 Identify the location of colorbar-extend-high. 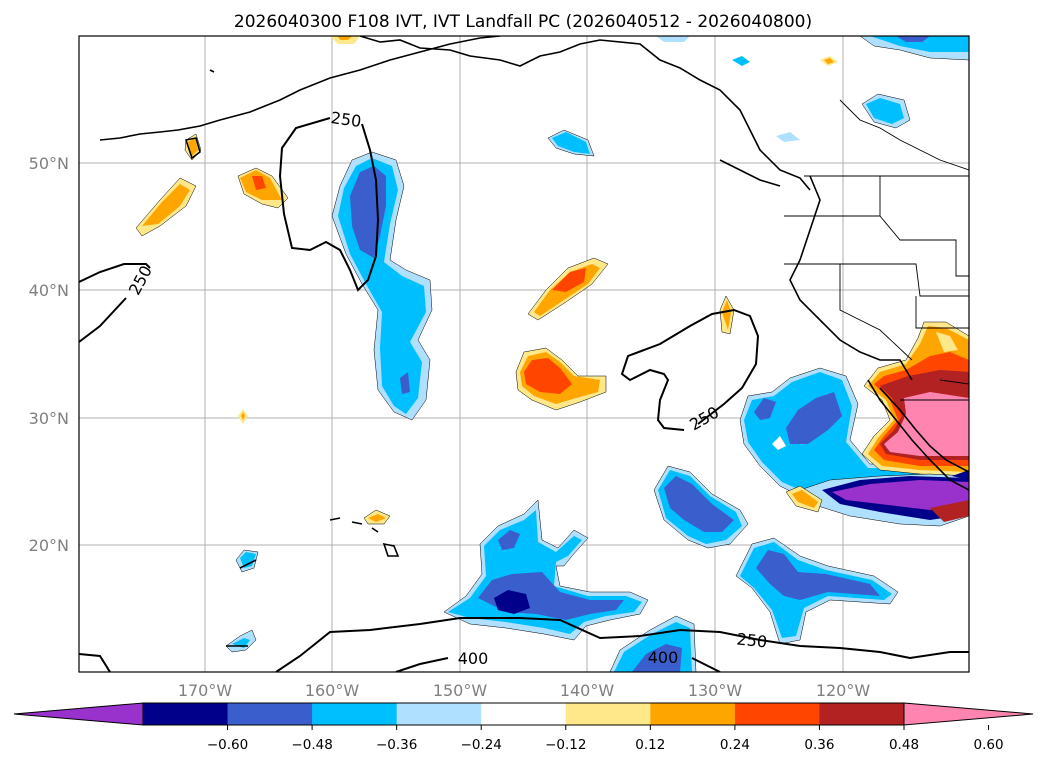
(968, 714).